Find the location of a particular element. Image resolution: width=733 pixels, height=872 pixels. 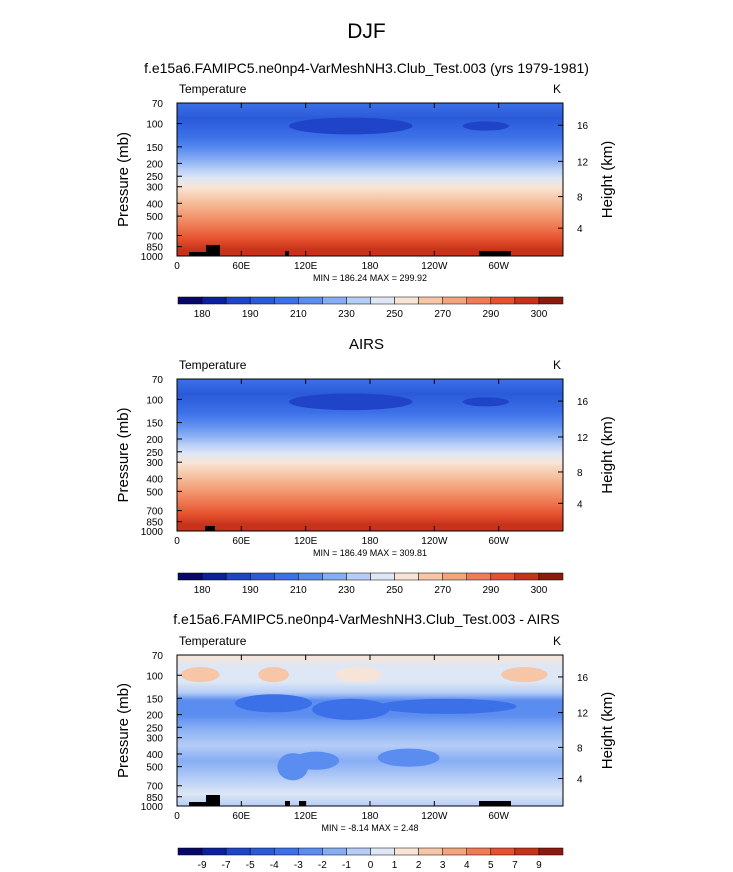

units-label: K is located at coordinates (557, 365).